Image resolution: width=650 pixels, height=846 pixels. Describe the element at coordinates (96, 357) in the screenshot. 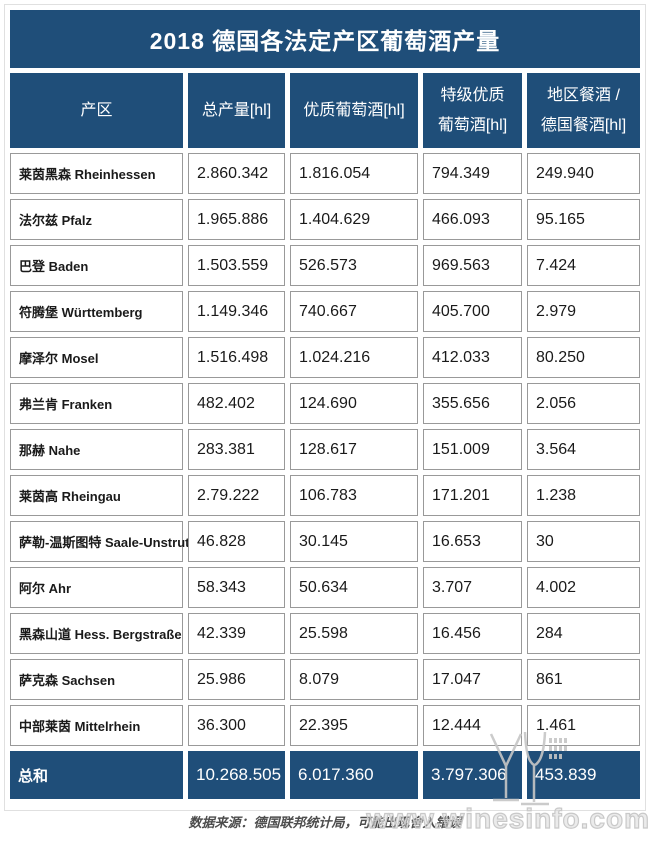

I see `region-cell: 摩泽尔 Mosel` at that location.